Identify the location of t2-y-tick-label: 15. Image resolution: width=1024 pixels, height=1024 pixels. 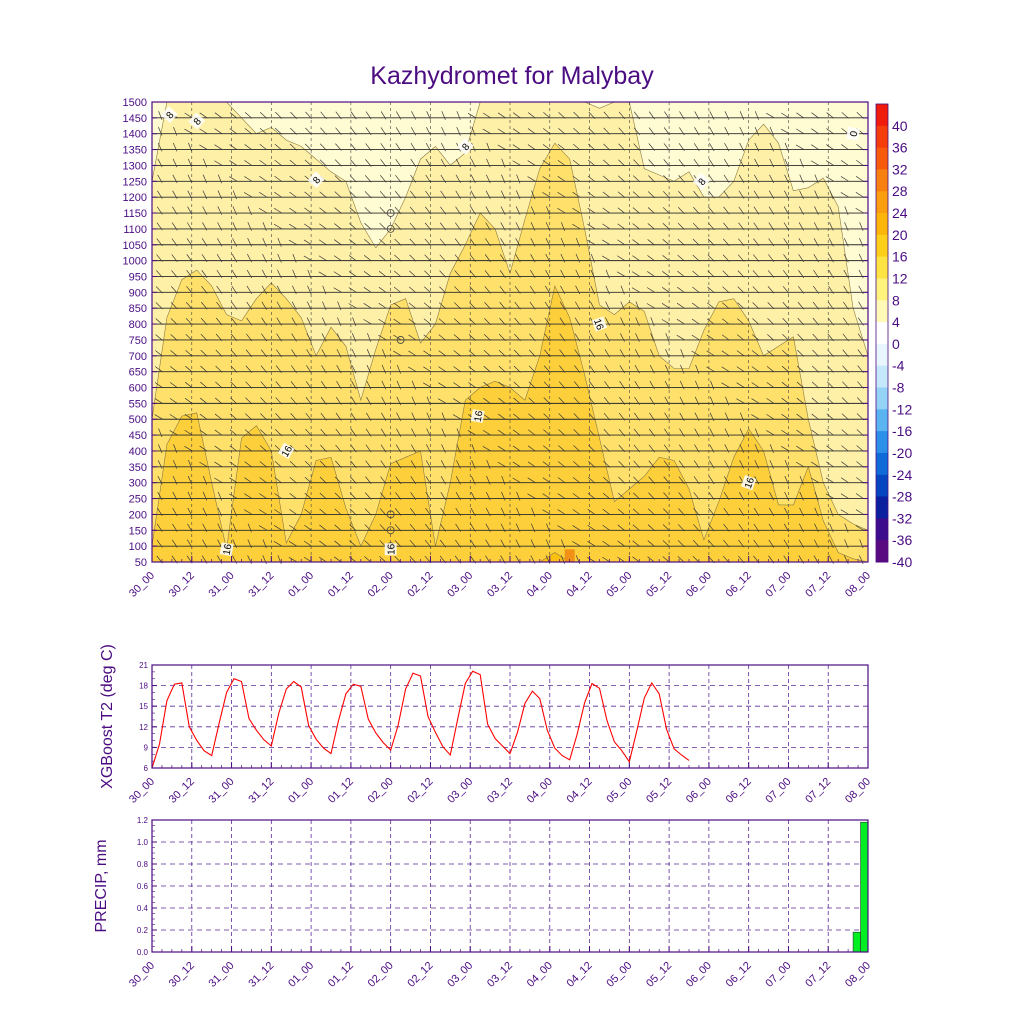
(143, 706).